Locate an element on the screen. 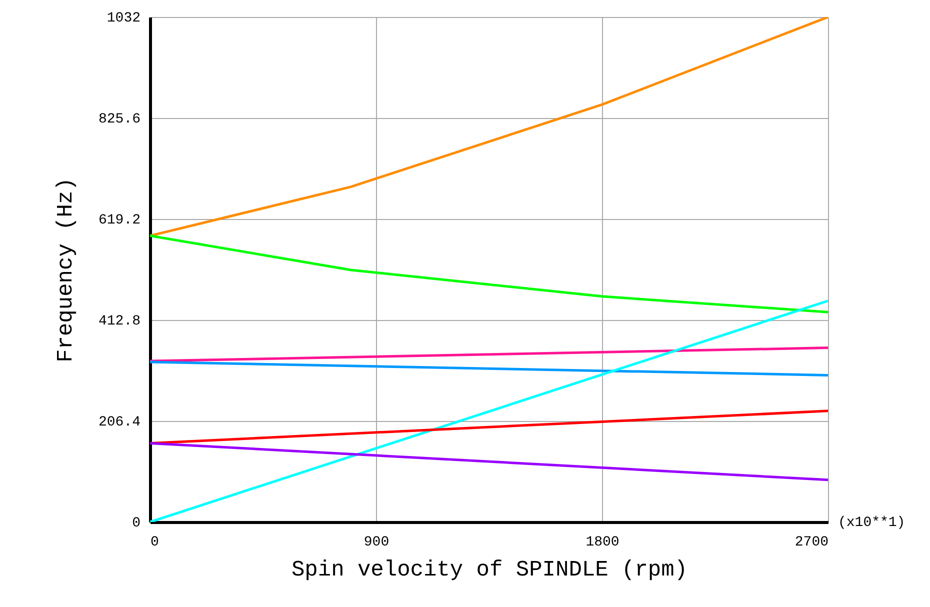 The image size is (930, 607). text: (x10**1) is located at coordinates (872, 523).